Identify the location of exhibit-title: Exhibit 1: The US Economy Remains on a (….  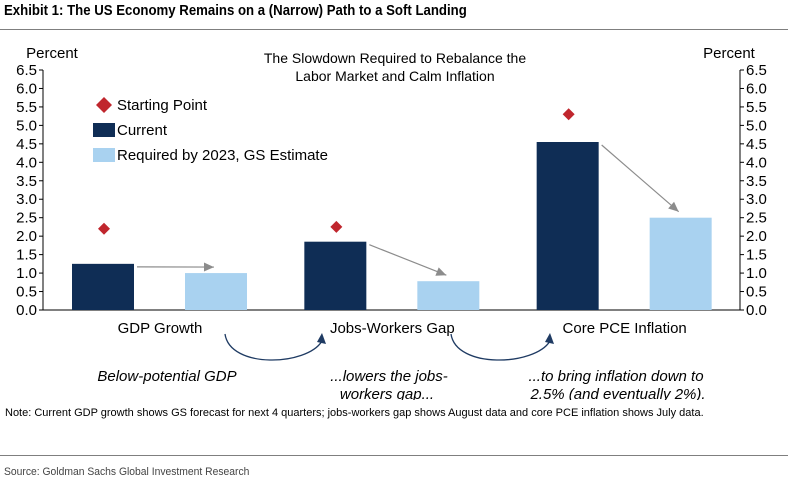
(235, 10).